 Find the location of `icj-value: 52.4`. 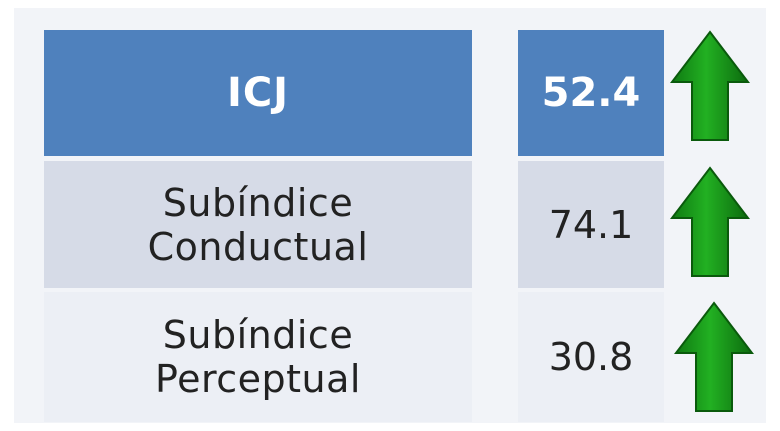

icj-value: 52.4 is located at coordinates (591, 93).